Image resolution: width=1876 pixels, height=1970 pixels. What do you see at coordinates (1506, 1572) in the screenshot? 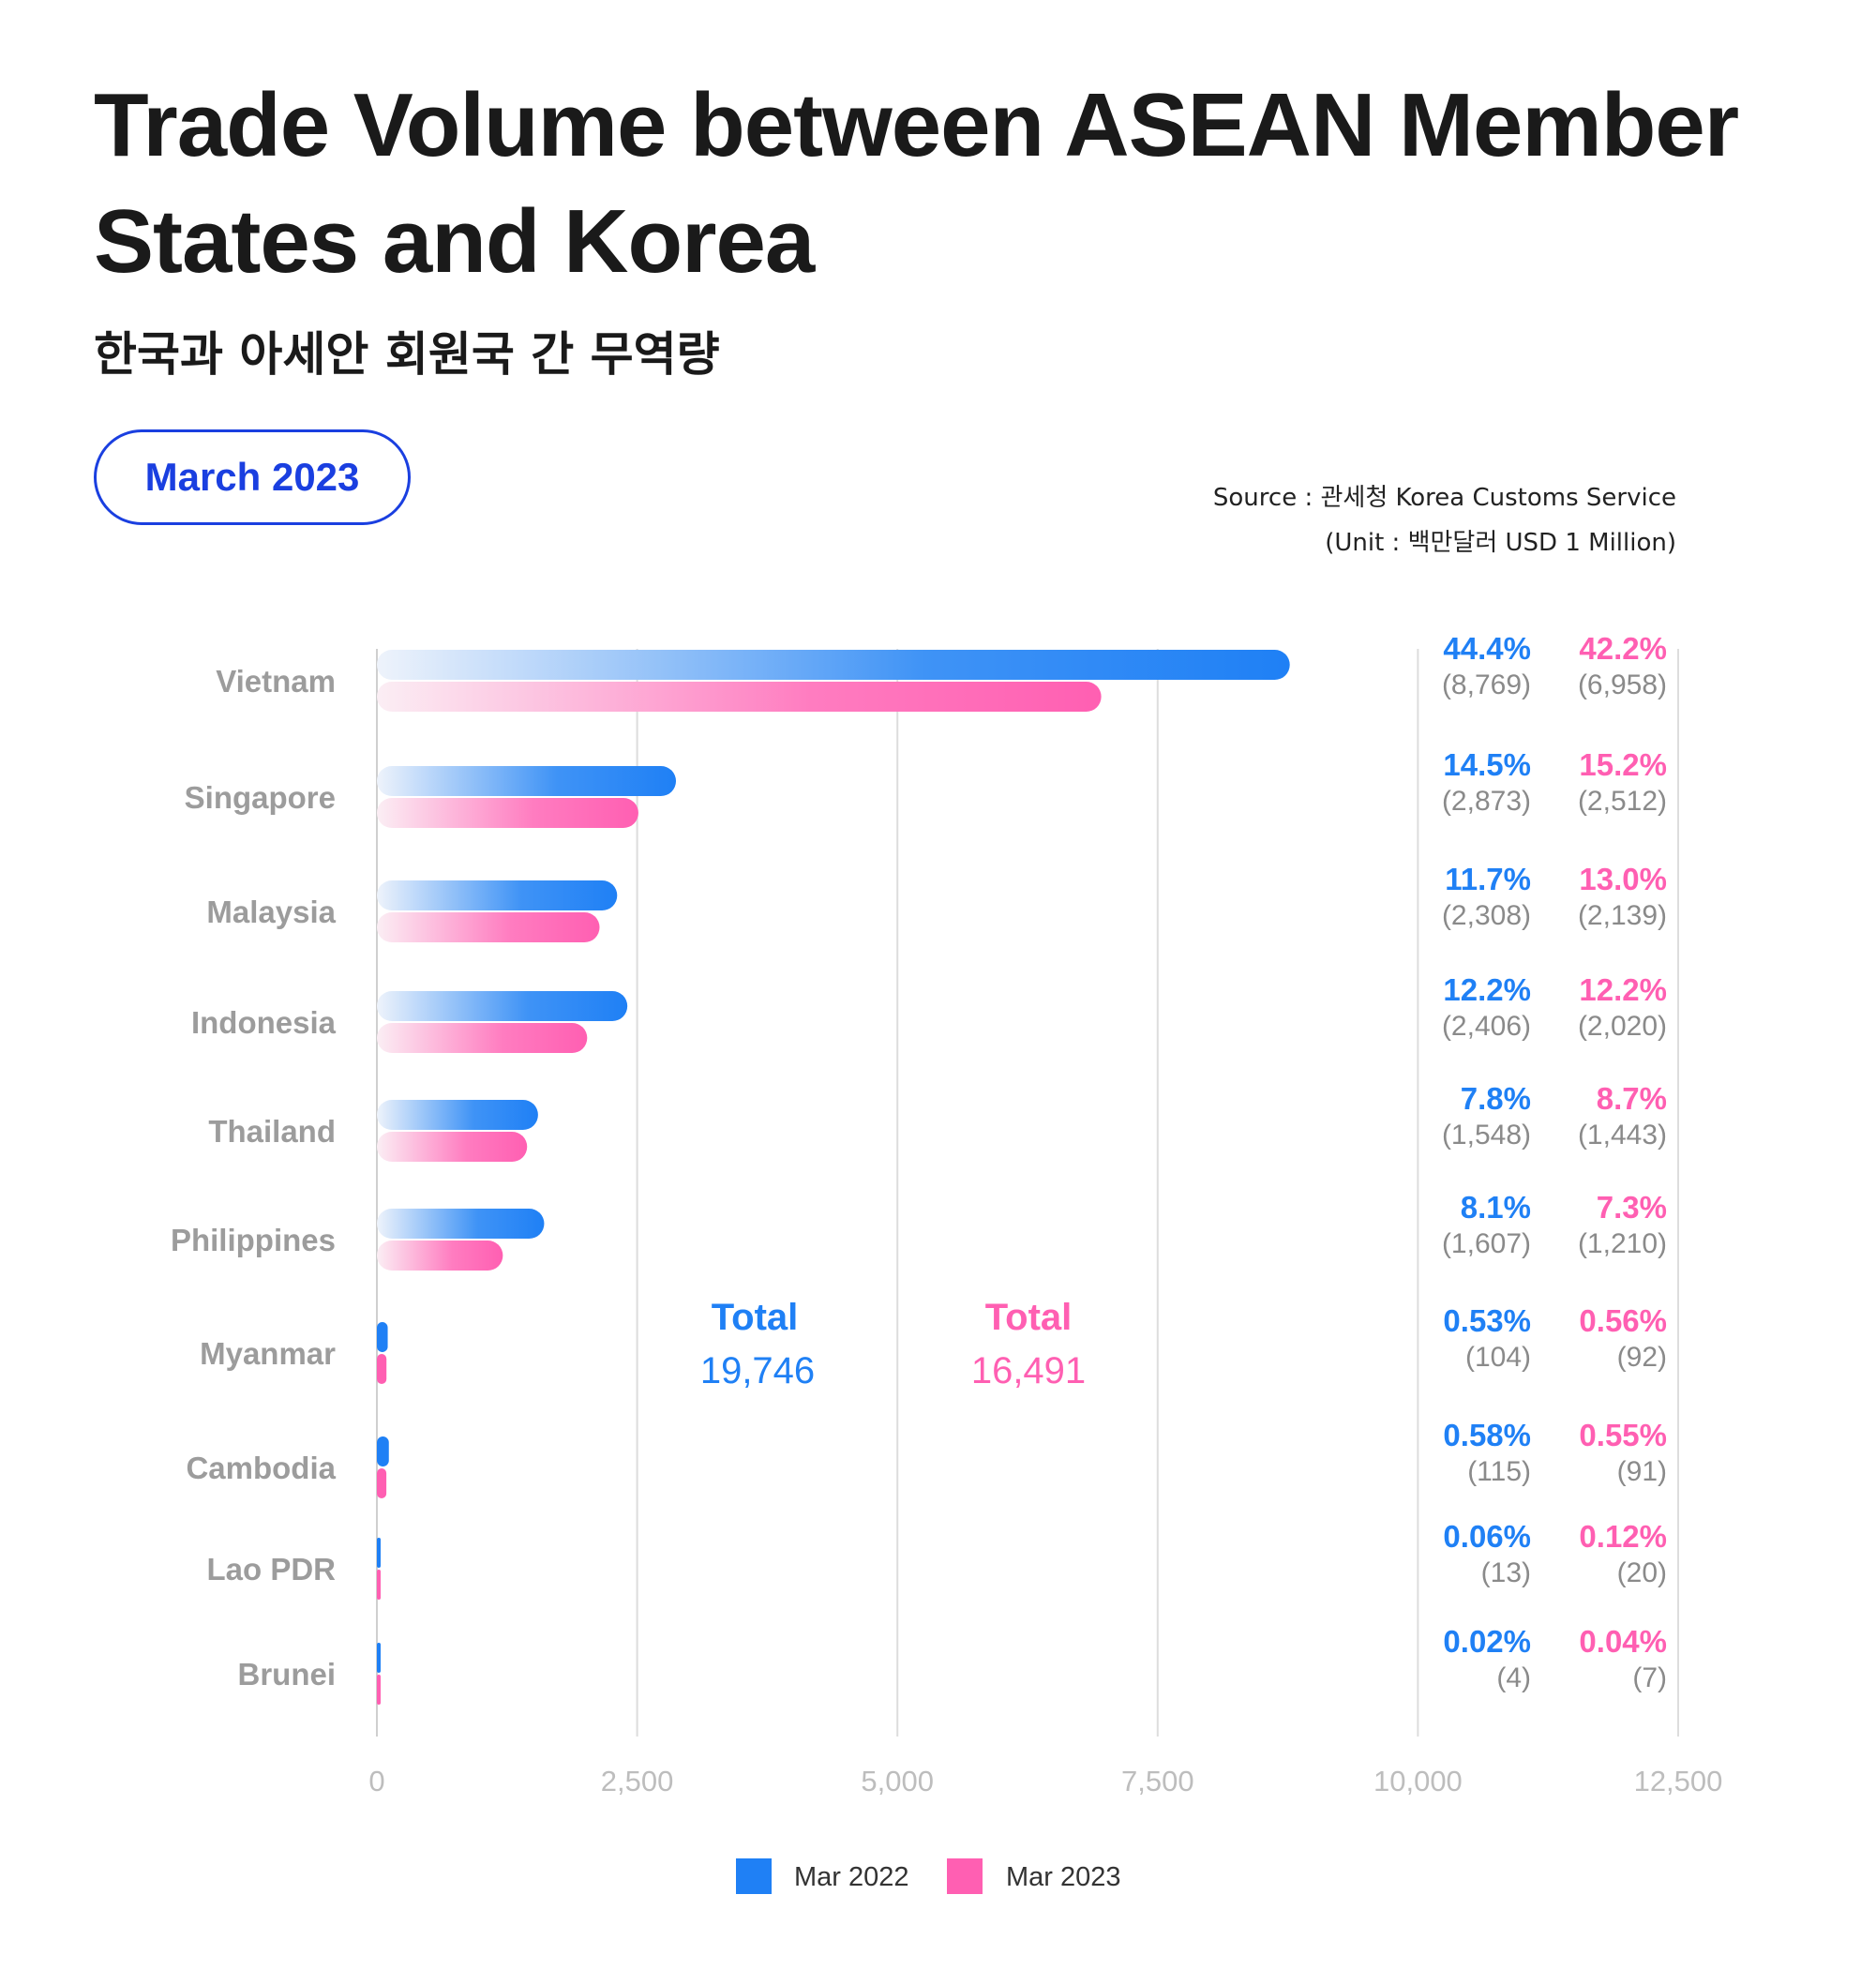
I see `value-label: (13)` at bounding box center [1506, 1572].